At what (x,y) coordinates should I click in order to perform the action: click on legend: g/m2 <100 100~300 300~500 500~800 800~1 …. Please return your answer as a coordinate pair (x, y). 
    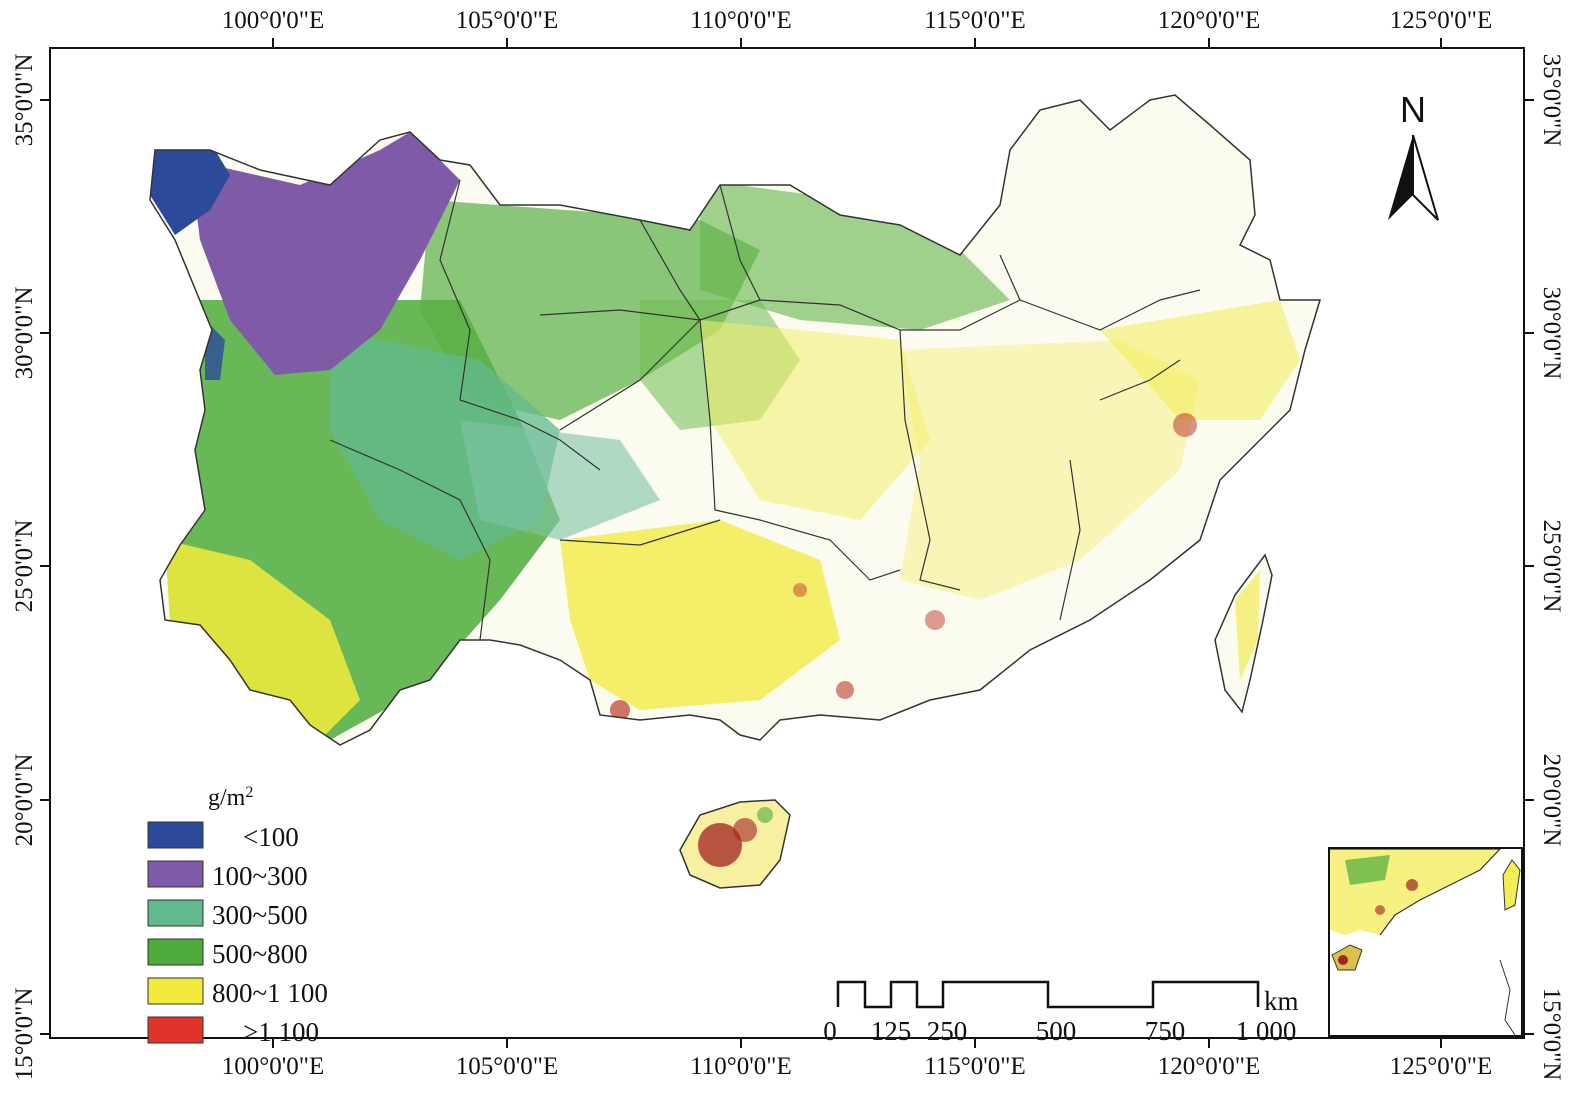
    Looking at the image, I should click on (237, 915).